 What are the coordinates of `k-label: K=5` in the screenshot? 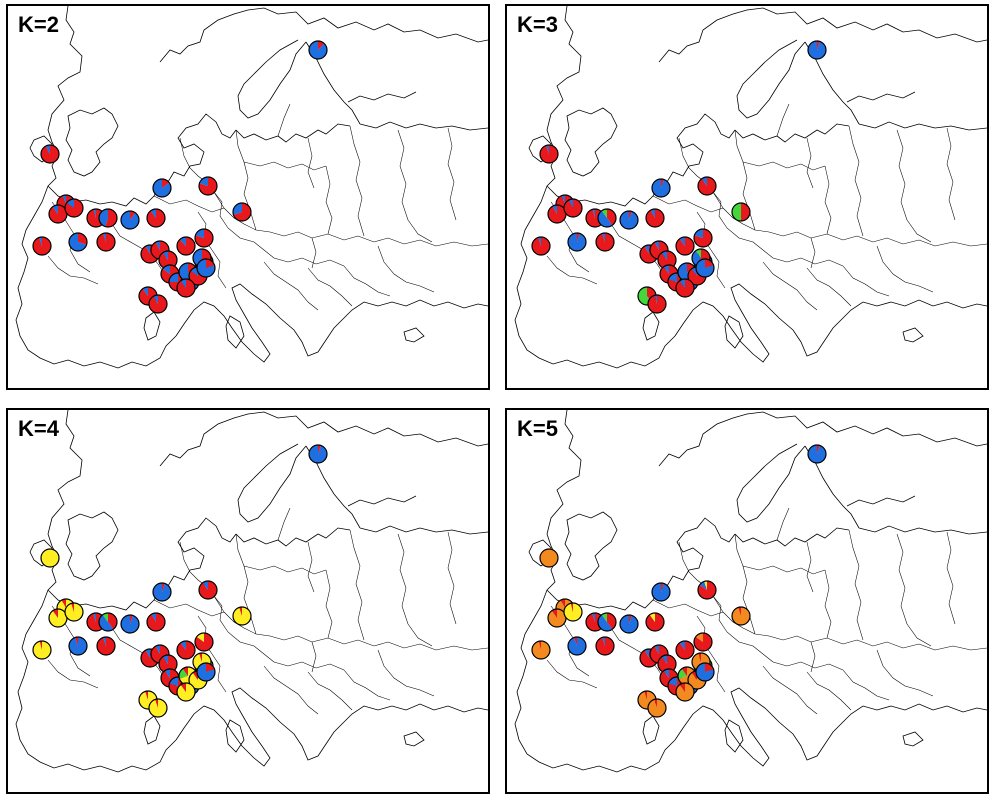 It's located at (537, 428).